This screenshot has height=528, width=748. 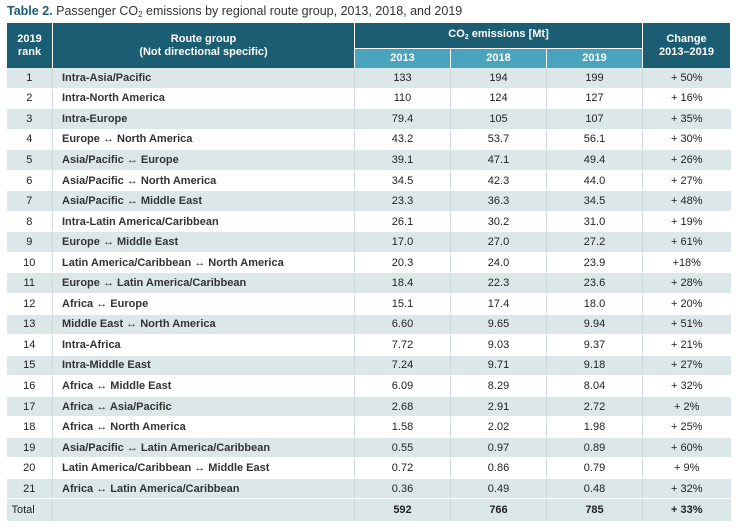 I want to click on caption-label: Table 2., so click(x=30, y=11).